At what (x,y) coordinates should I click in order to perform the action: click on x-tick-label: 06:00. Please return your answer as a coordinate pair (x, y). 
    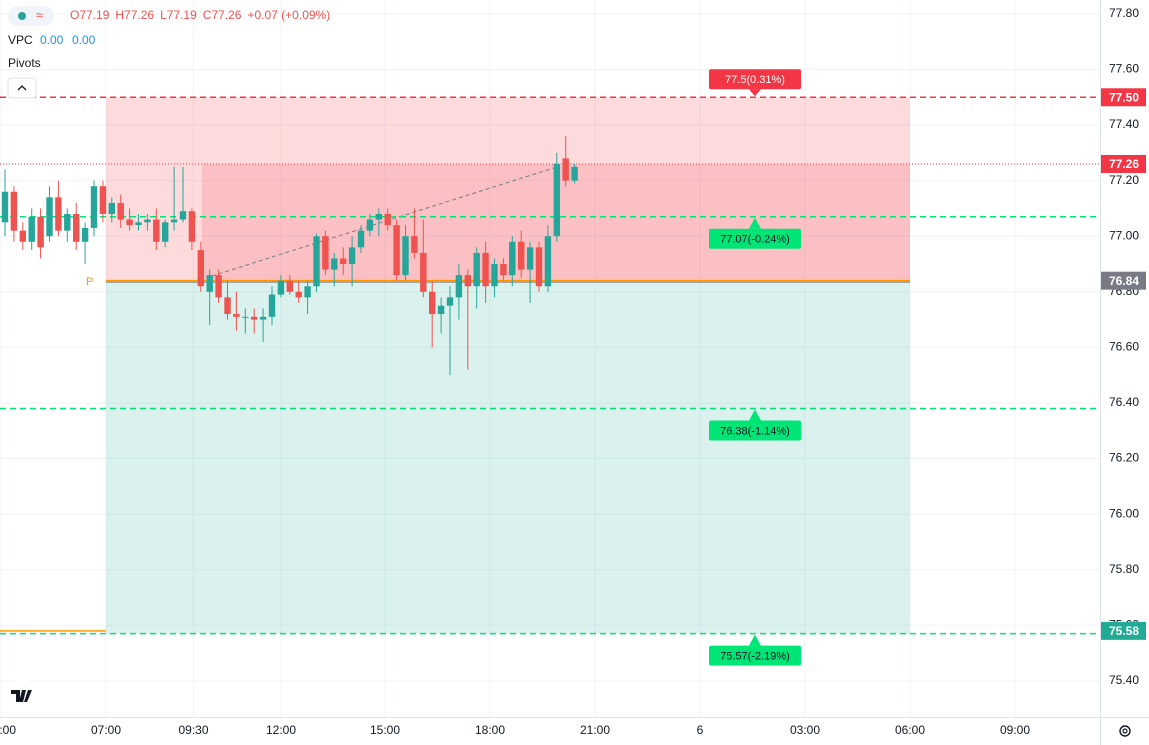
    Looking at the image, I should click on (910, 730).